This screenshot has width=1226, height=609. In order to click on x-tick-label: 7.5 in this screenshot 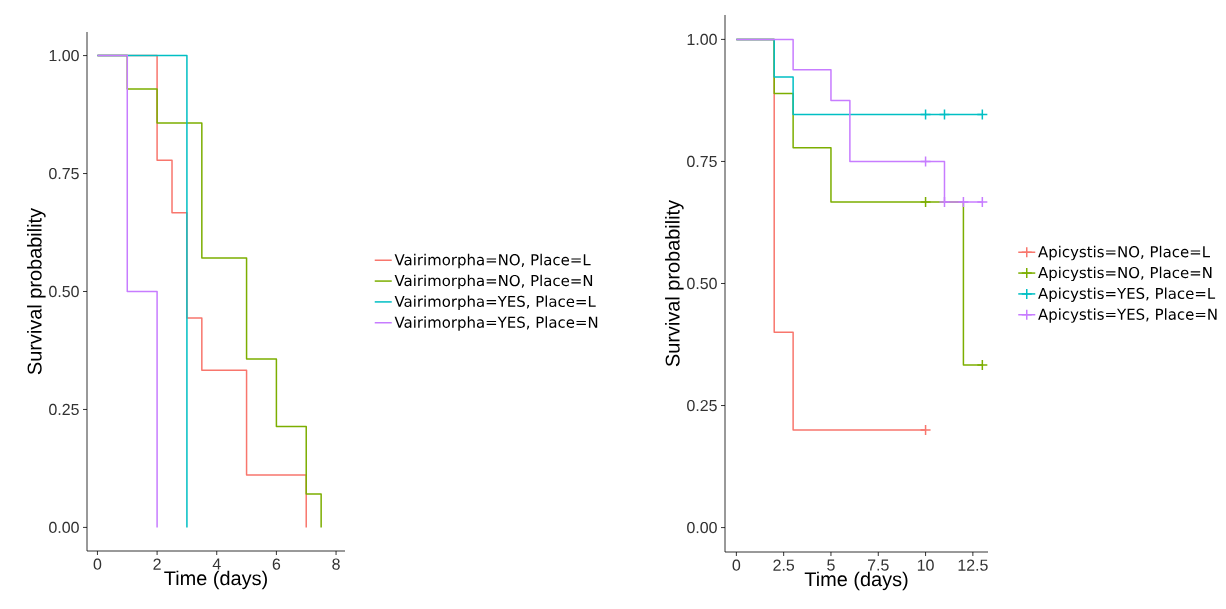, I will do `click(878, 565)`.